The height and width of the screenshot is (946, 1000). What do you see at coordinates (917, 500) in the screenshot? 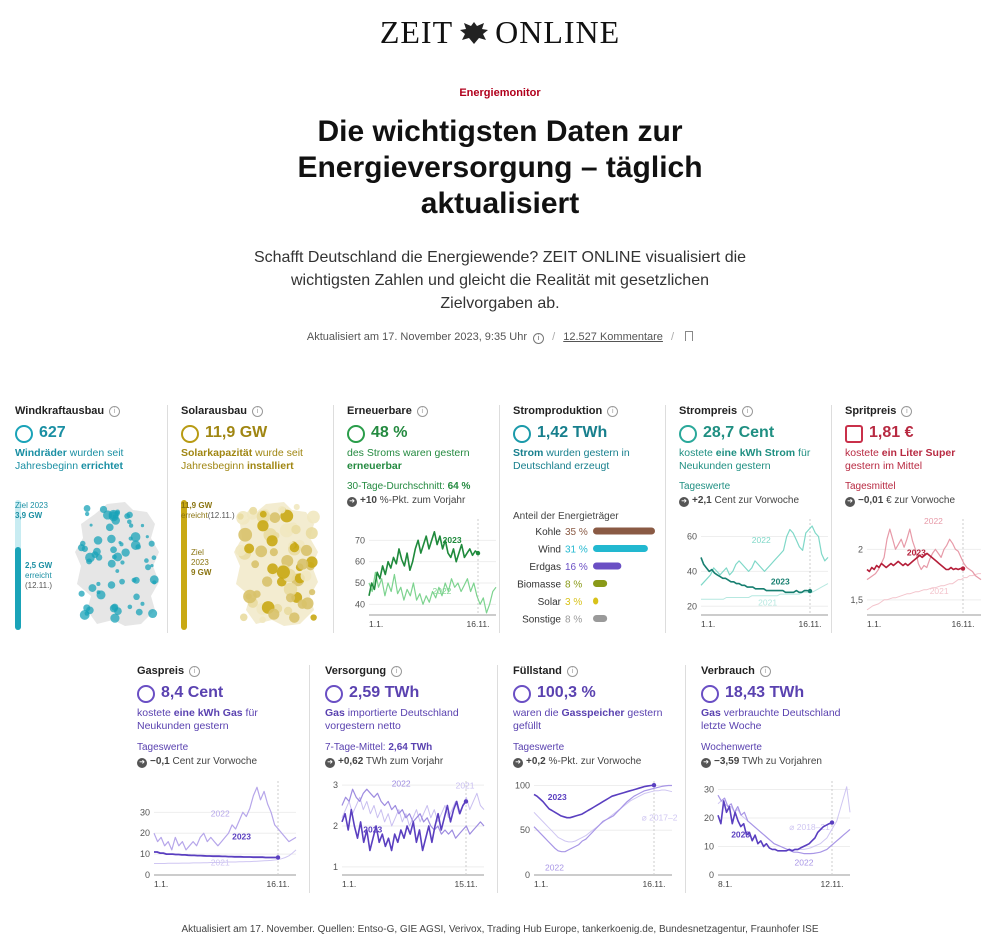
I see `tile-sub-change: ➜ −0,01 € zur Vorwoche` at bounding box center [917, 500].